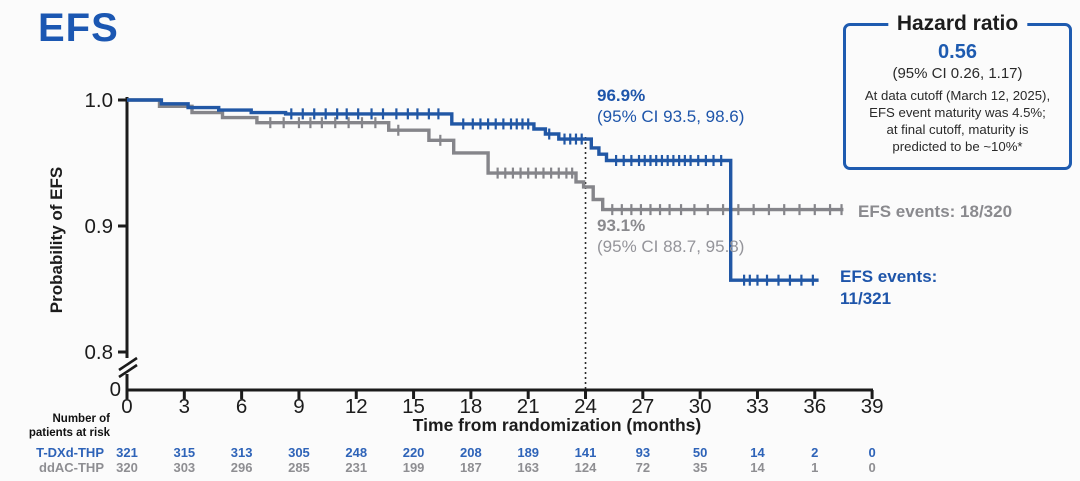 The image size is (1080, 481). I want to click on risk-header-line1: Number of, so click(81, 419).